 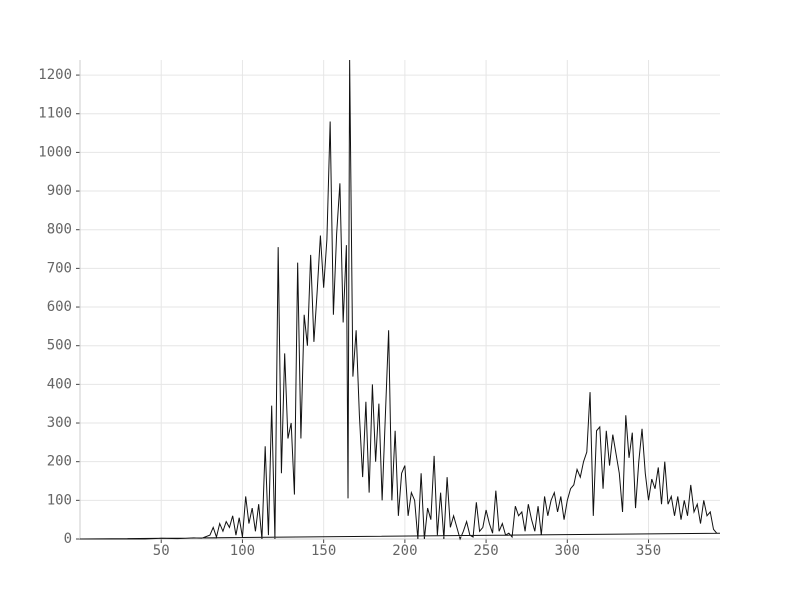 I want to click on y-tick-label: 100, so click(x=59, y=500).